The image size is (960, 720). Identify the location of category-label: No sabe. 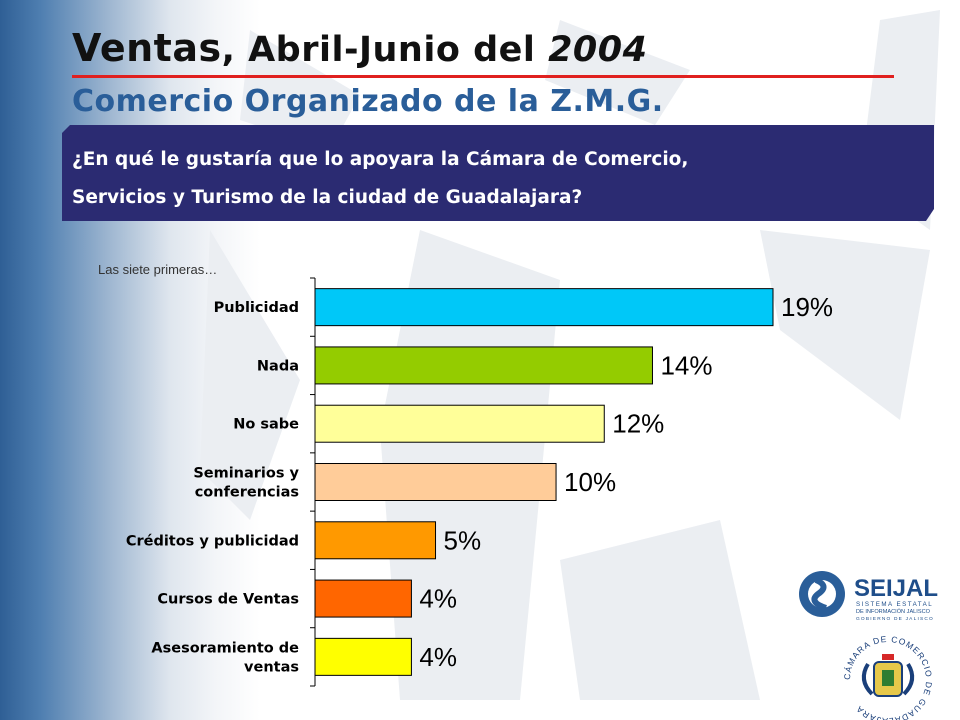
(266, 425).